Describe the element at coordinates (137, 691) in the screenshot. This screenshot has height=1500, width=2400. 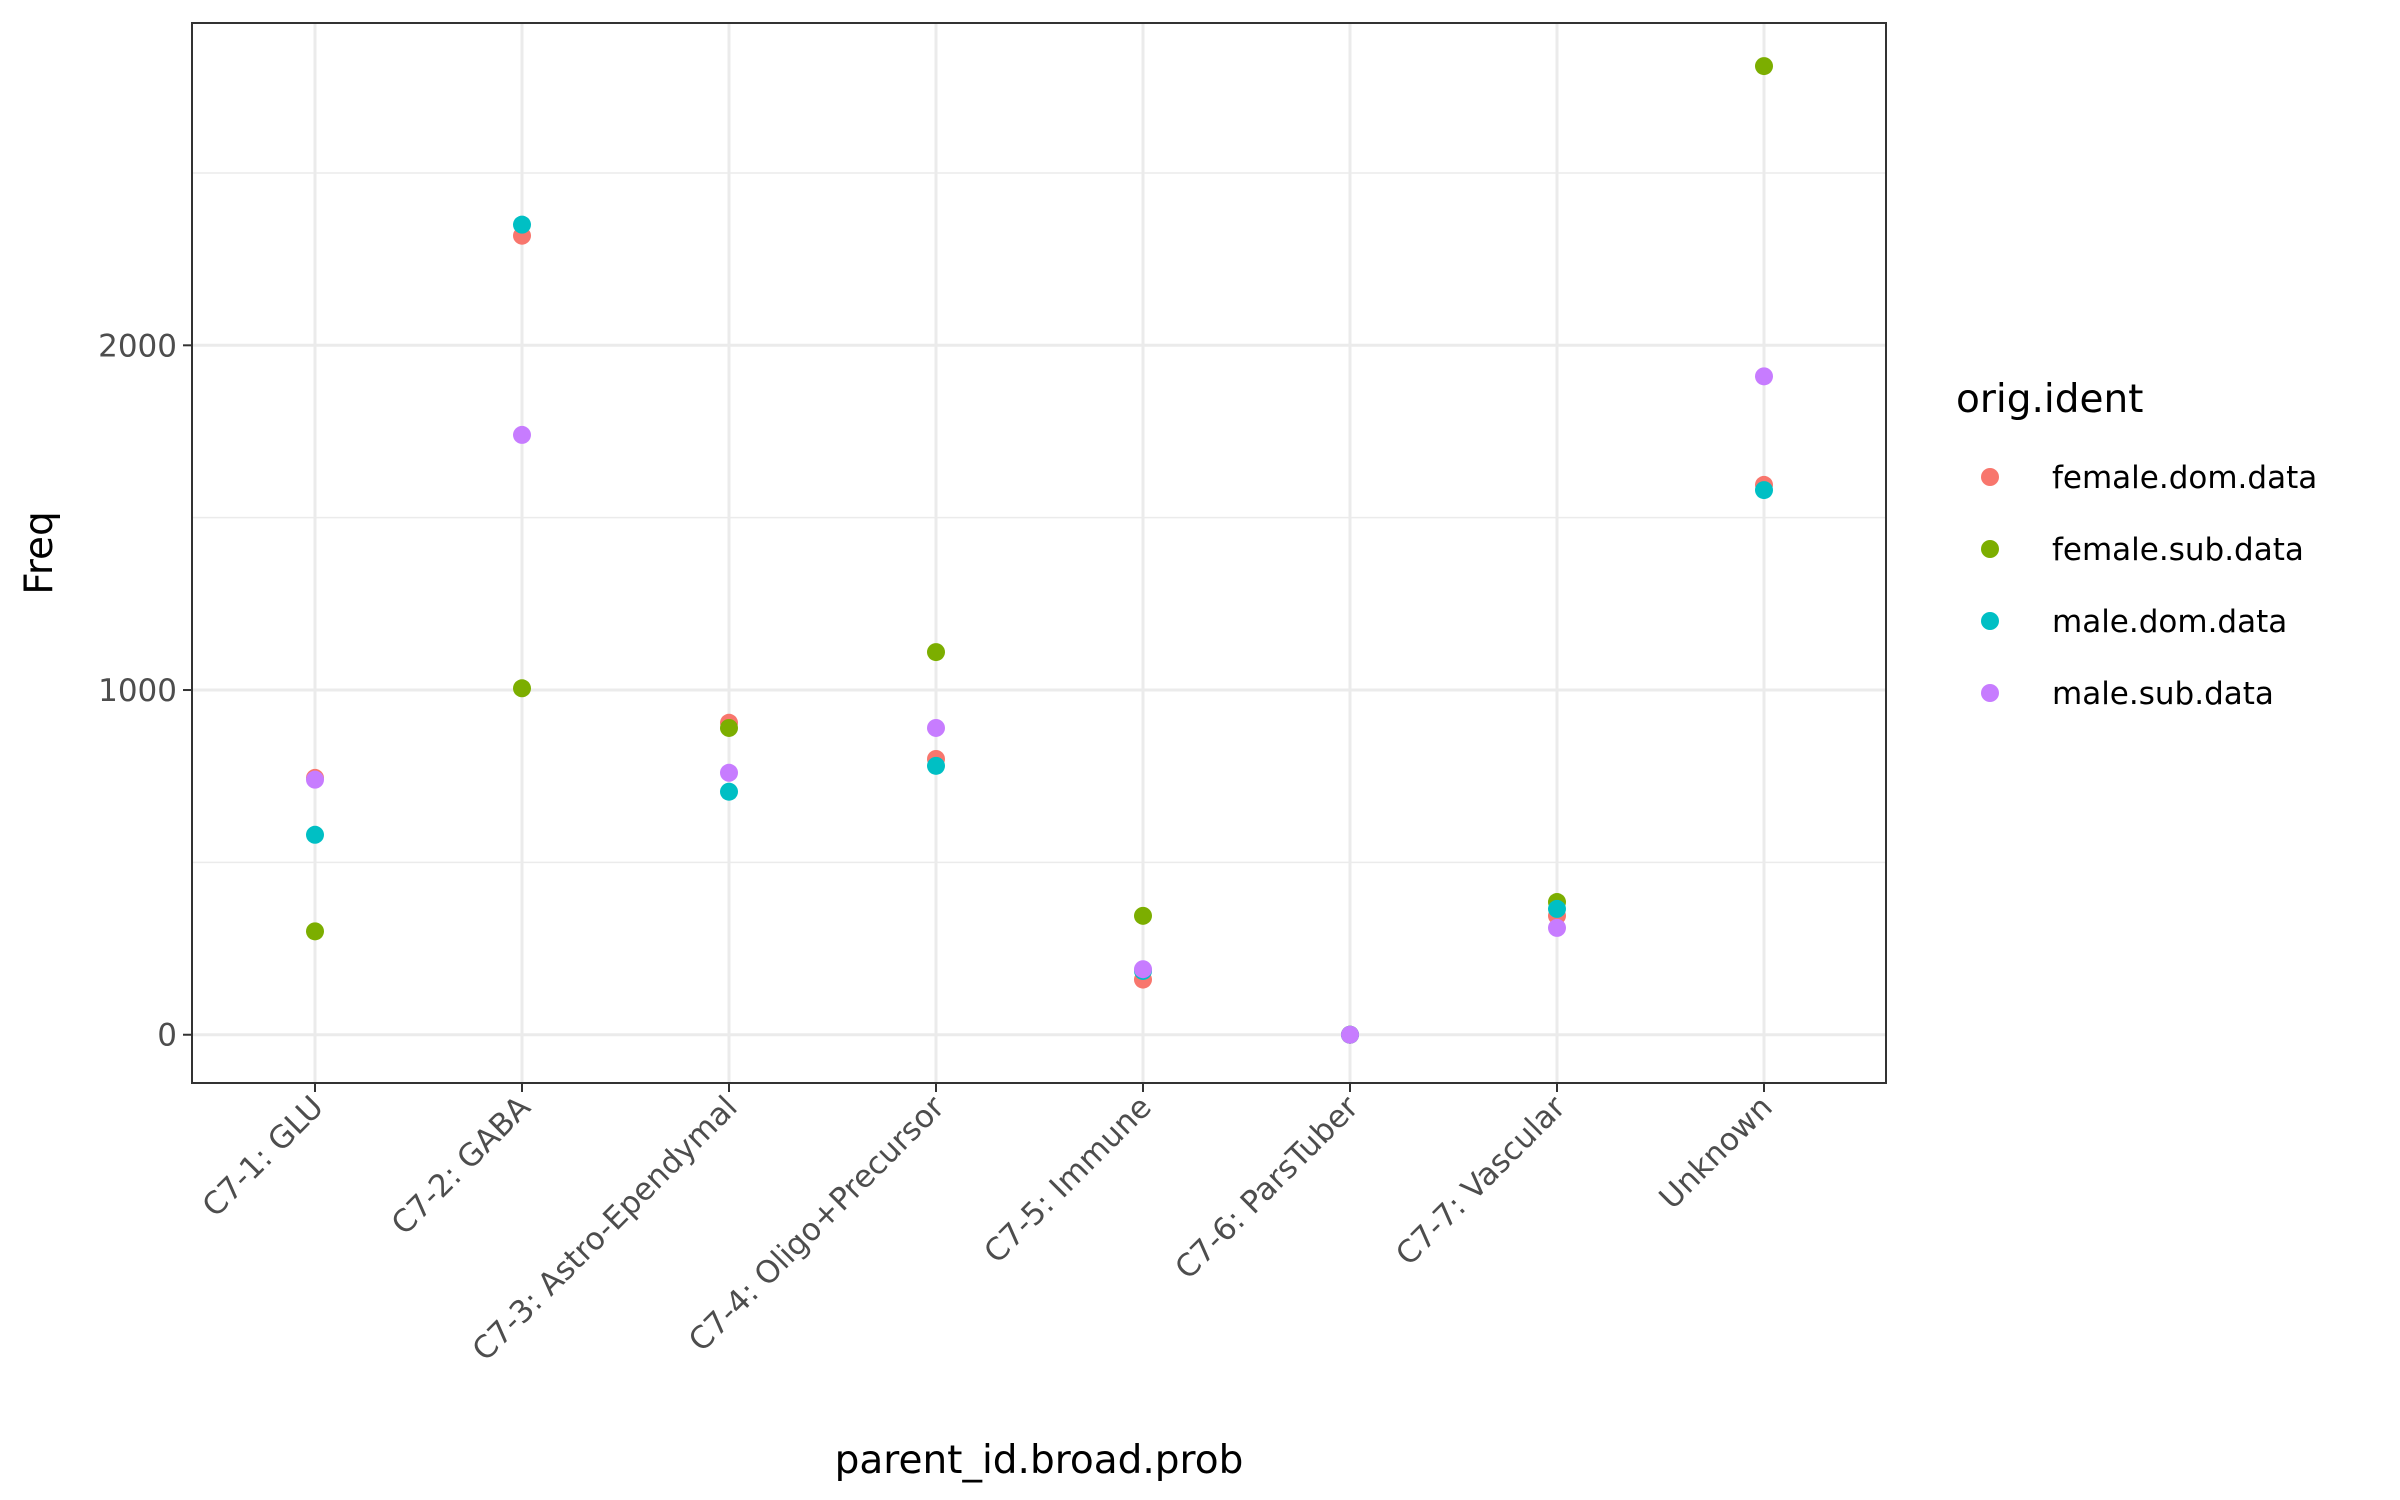
I see `y-tick-label: 1000` at that location.